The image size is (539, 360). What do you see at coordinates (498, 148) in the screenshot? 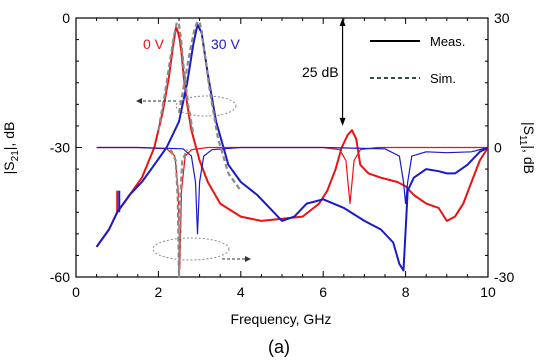
I see `y-right-tick-label: 0` at bounding box center [498, 148].